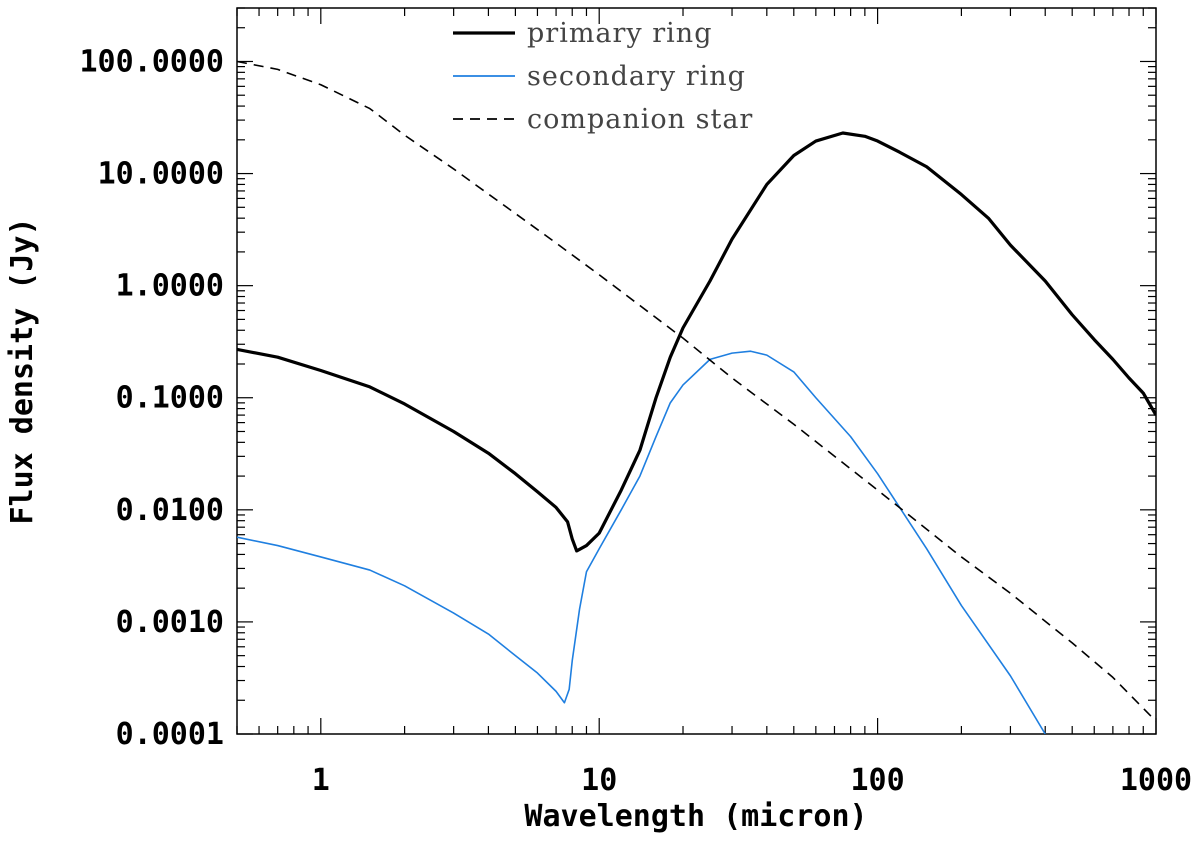 The height and width of the screenshot is (842, 1200). Describe the element at coordinates (636, 76) in the screenshot. I see `legend-label-secondary-ring: secondary ring` at that location.